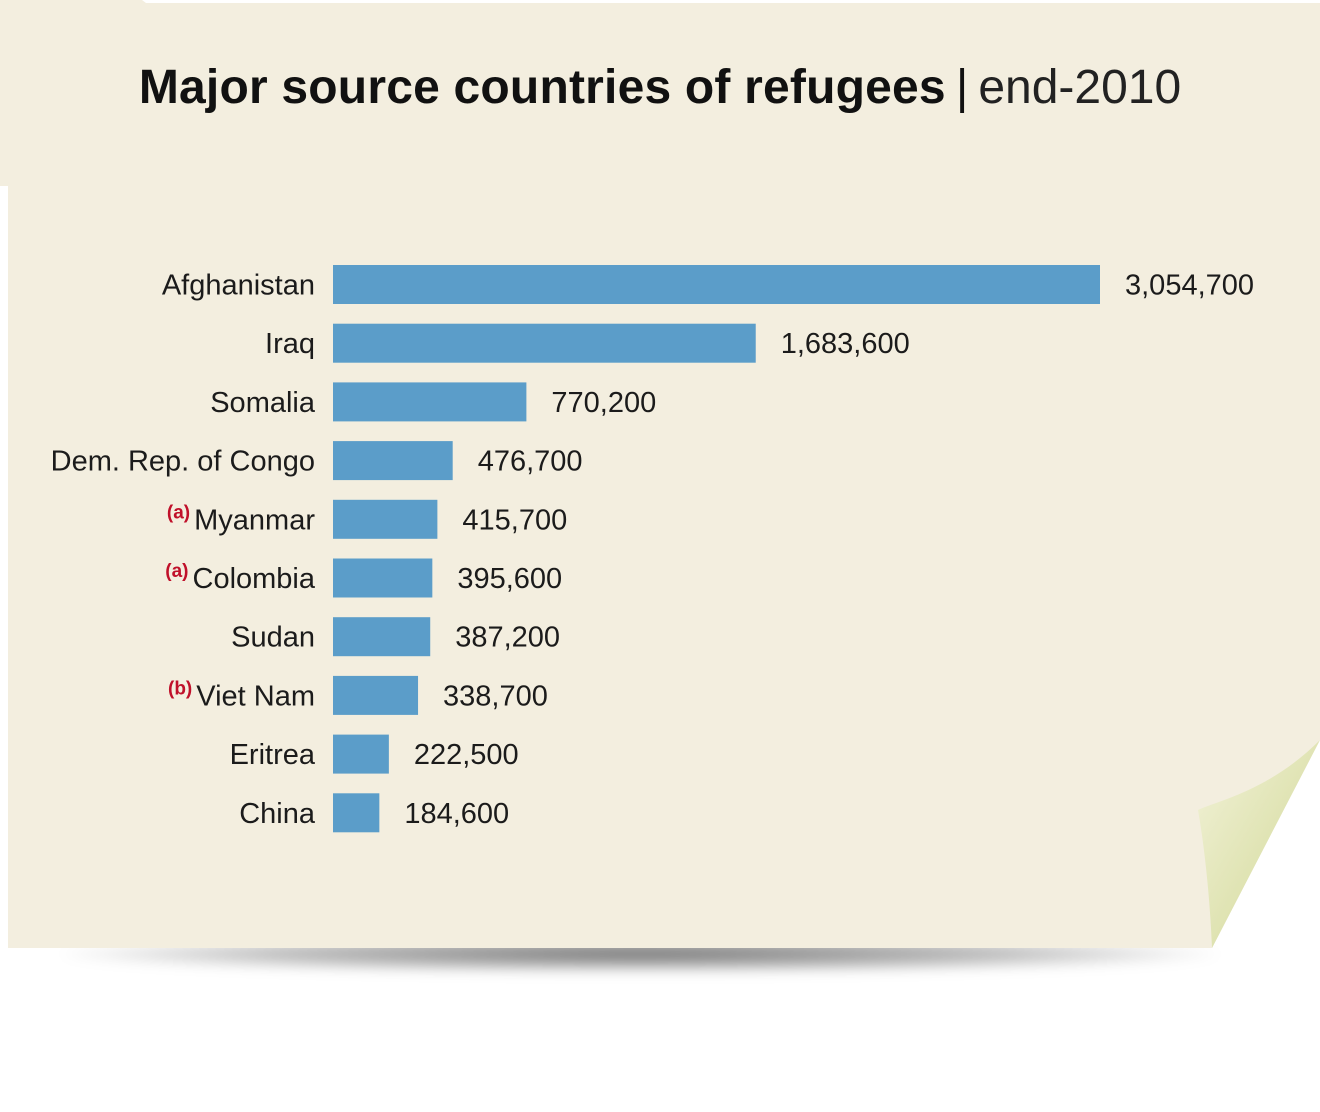 Image resolution: width=1320 pixels, height=1112 pixels. I want to click on bar-colombia, so click(382, 578).